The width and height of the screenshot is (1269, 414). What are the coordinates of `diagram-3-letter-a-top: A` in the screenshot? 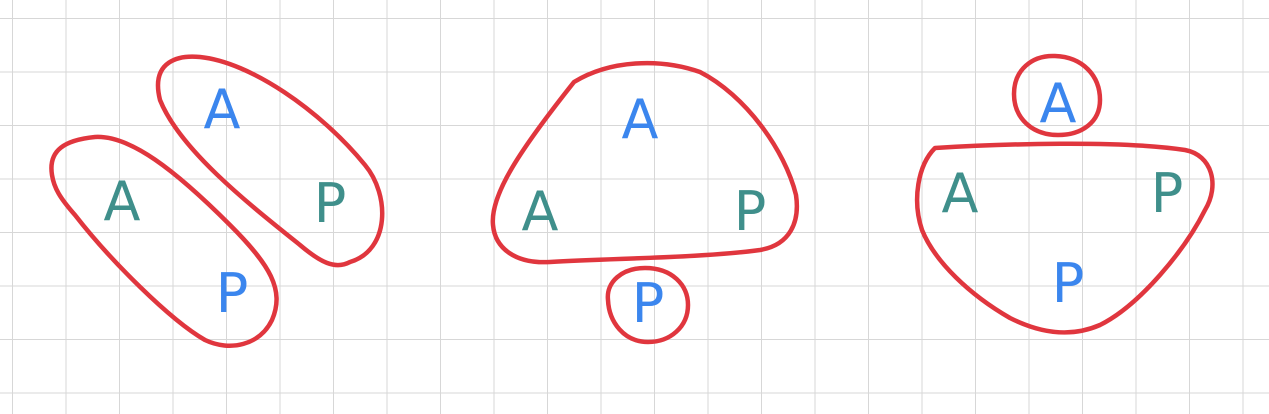 It's located at (1058, 103).